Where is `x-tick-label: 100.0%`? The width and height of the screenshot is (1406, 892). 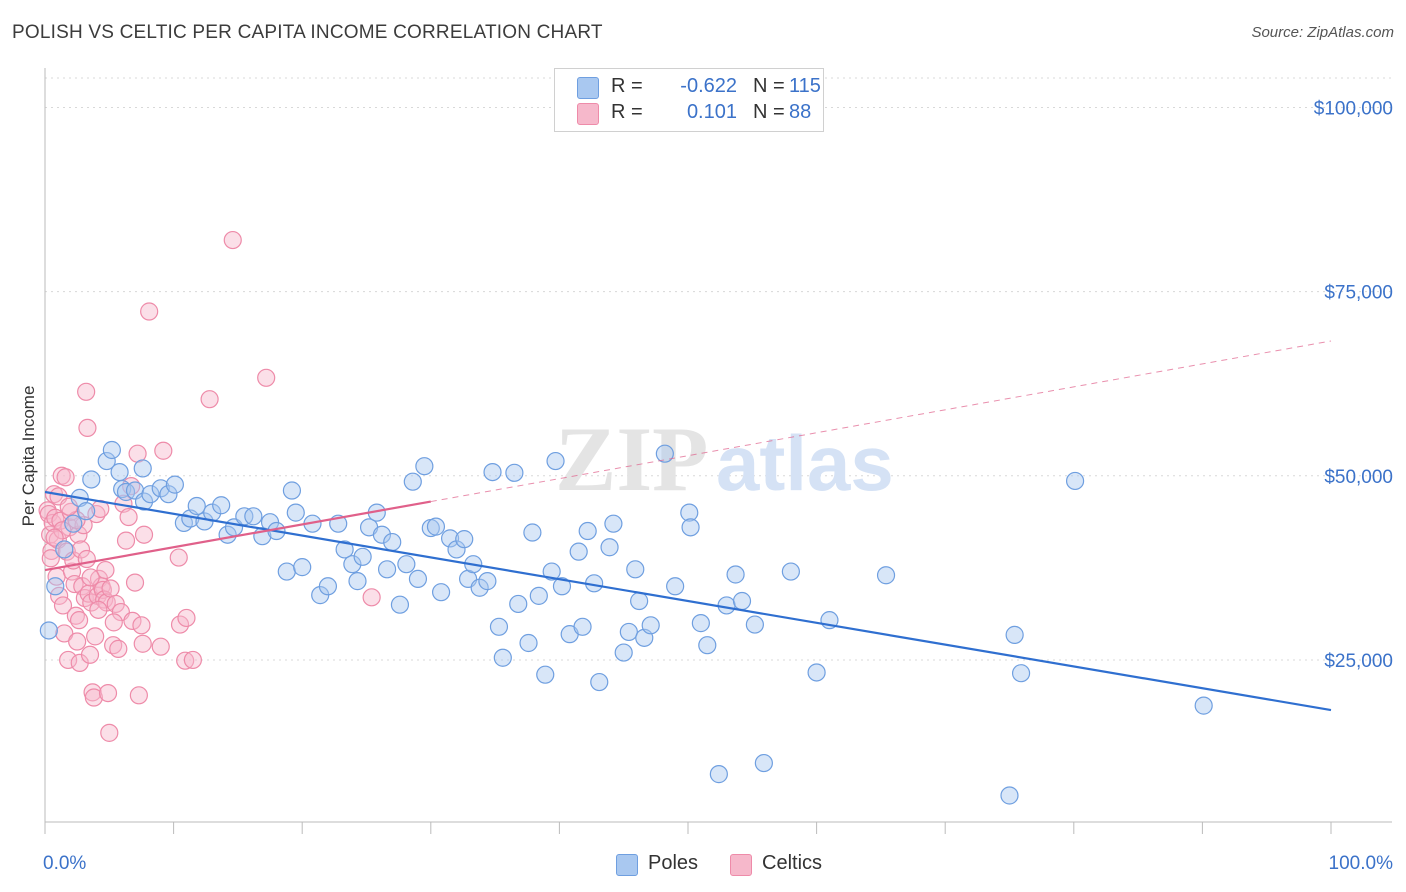 x-tick-label: 100.0% is located at coordinates (1361, 863).